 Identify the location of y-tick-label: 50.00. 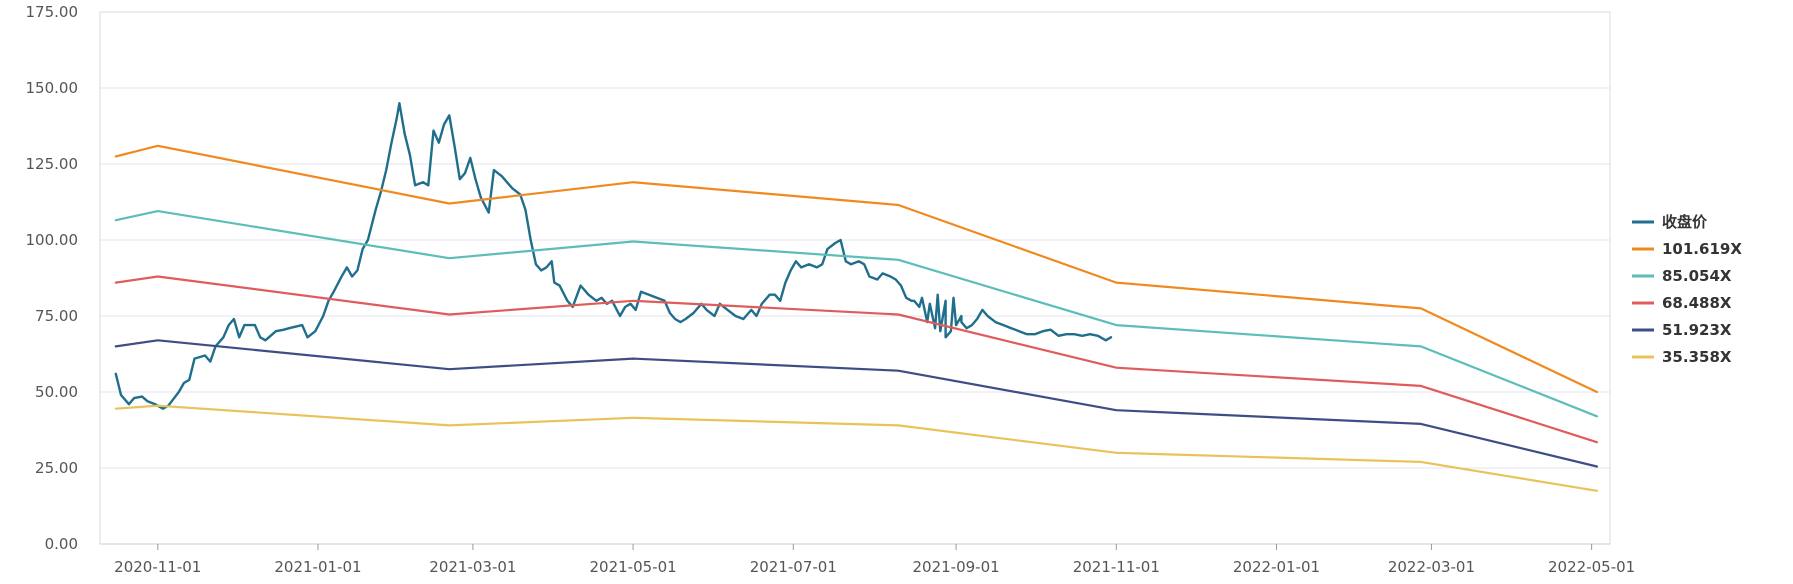
(56, 392).